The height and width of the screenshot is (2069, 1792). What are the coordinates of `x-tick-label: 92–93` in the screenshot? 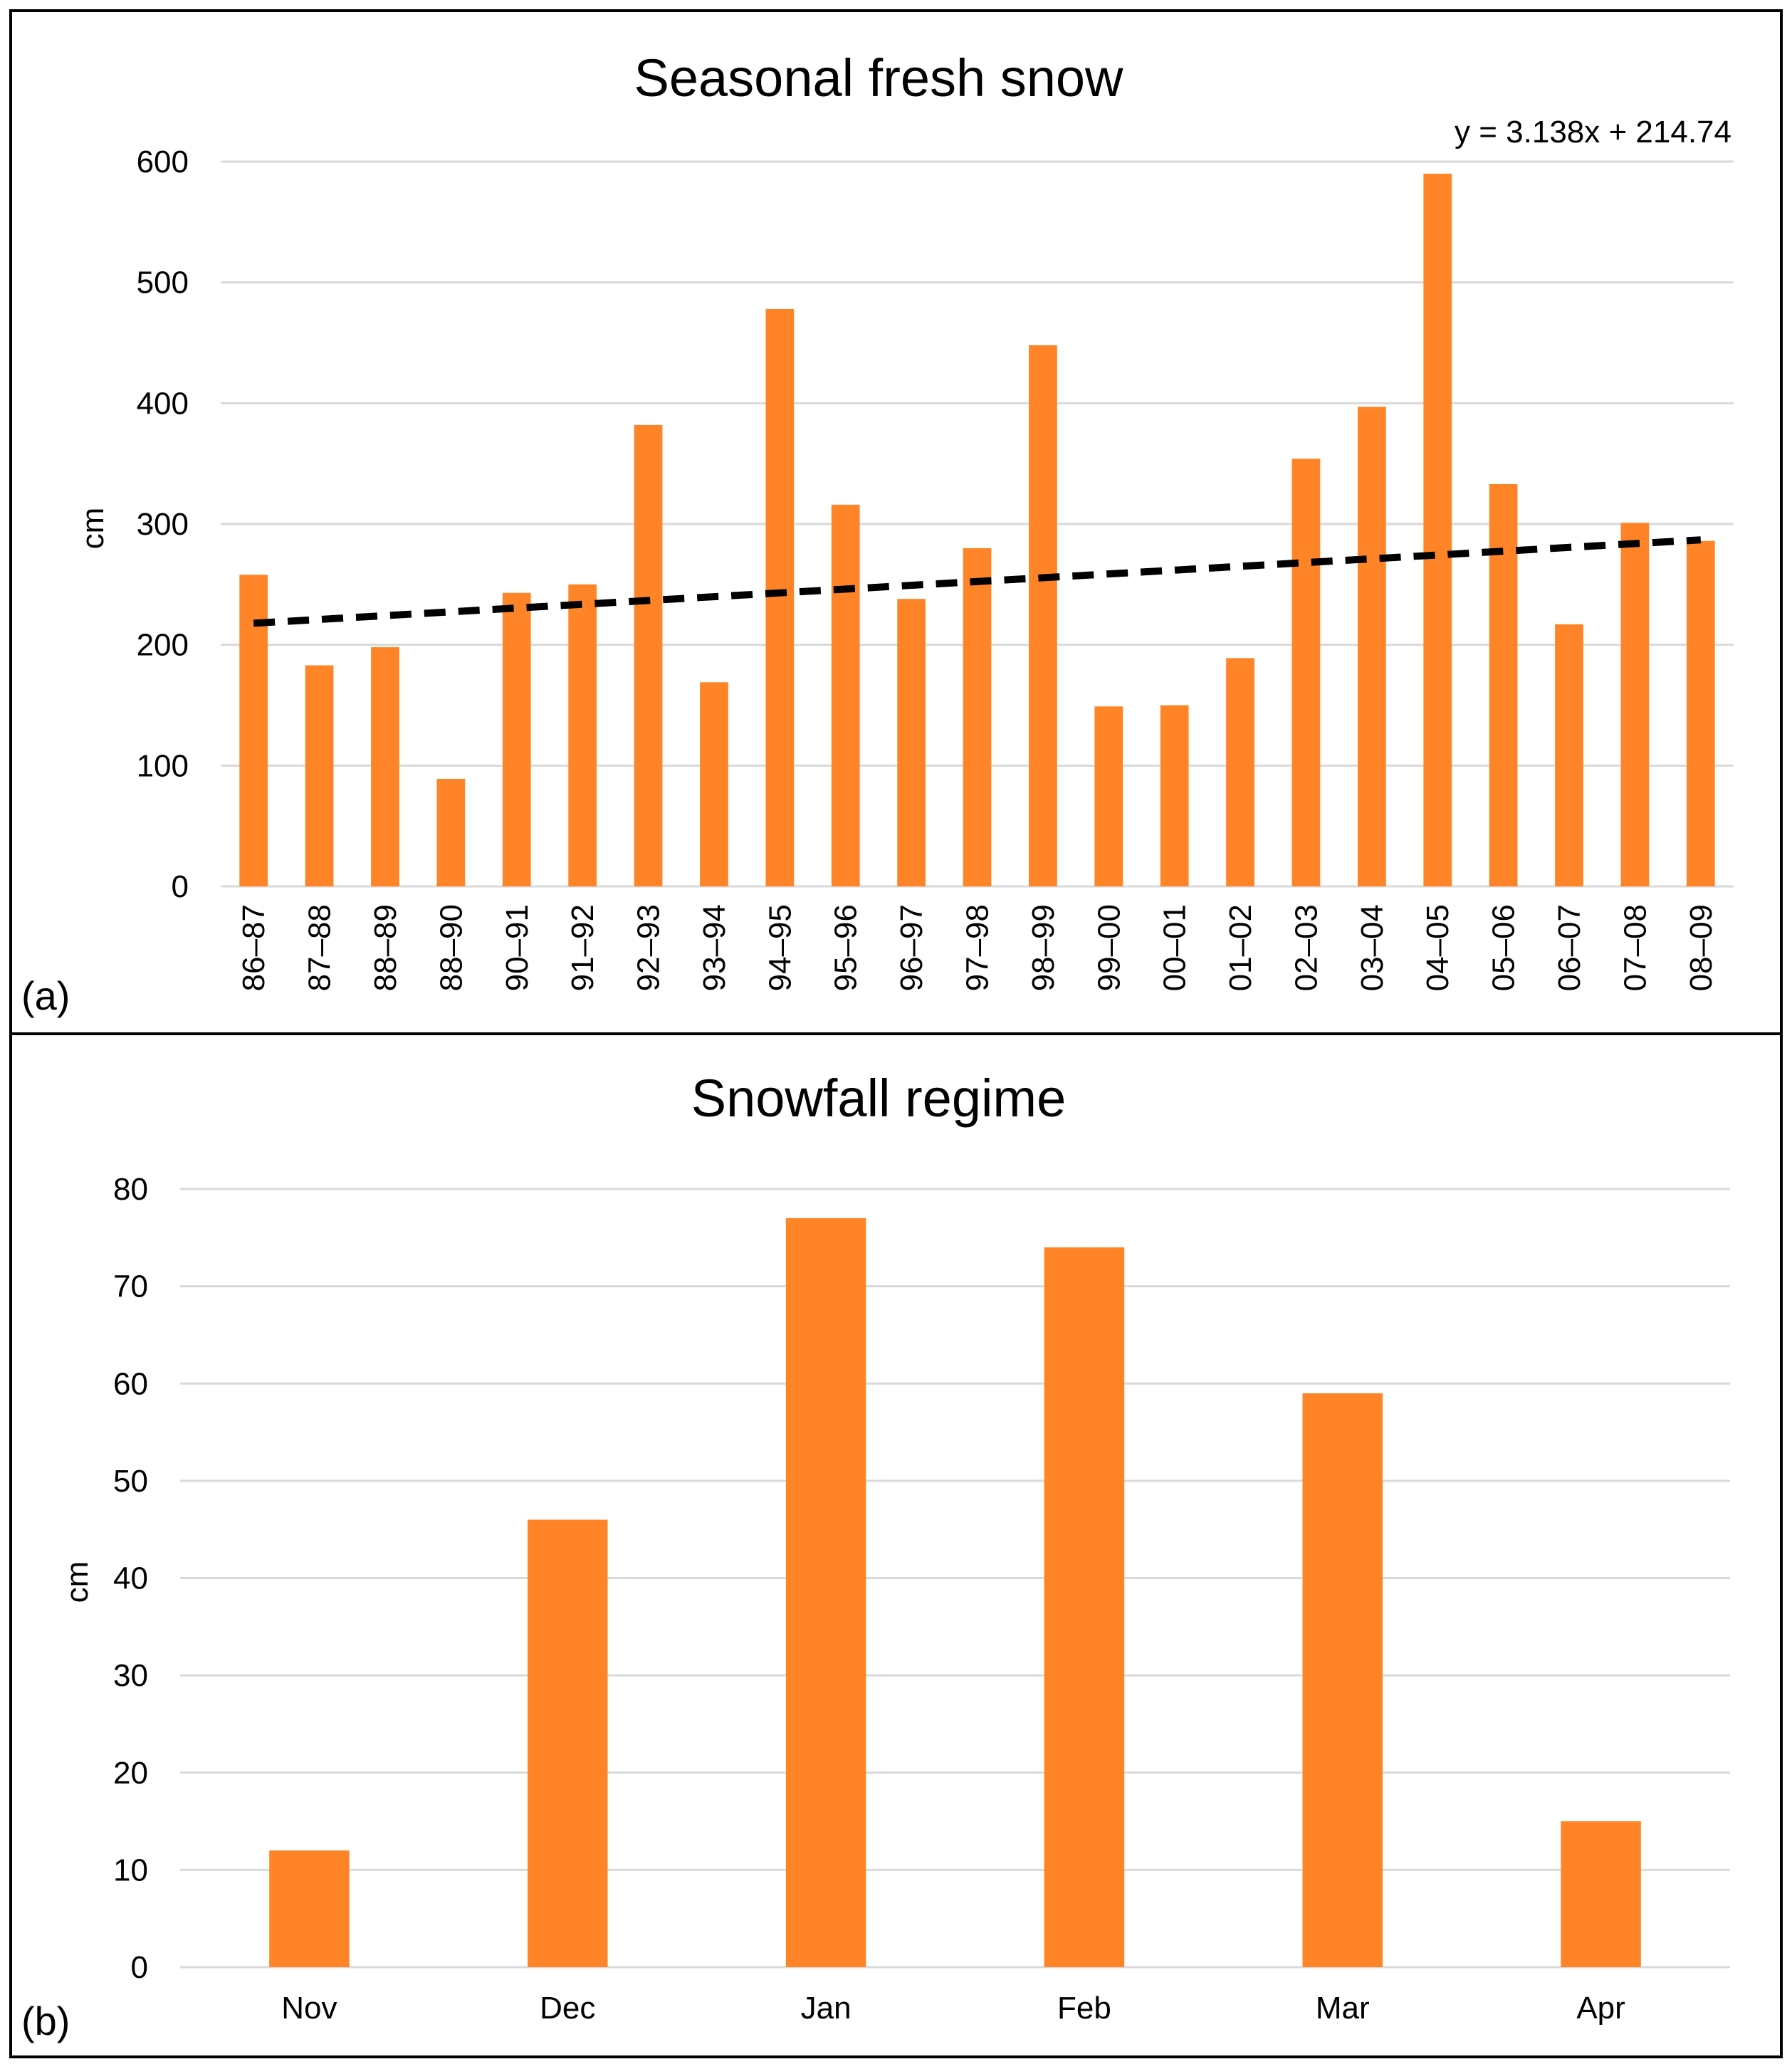 It's located at (649, 947).